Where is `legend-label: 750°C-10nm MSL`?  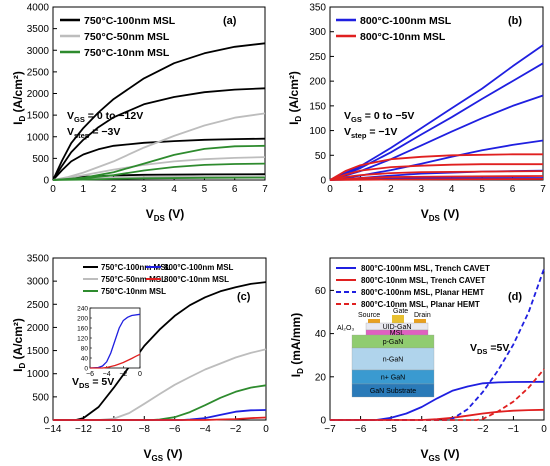
legend-label: 750°C-10nm MSL is located at coordinates (127, 53).